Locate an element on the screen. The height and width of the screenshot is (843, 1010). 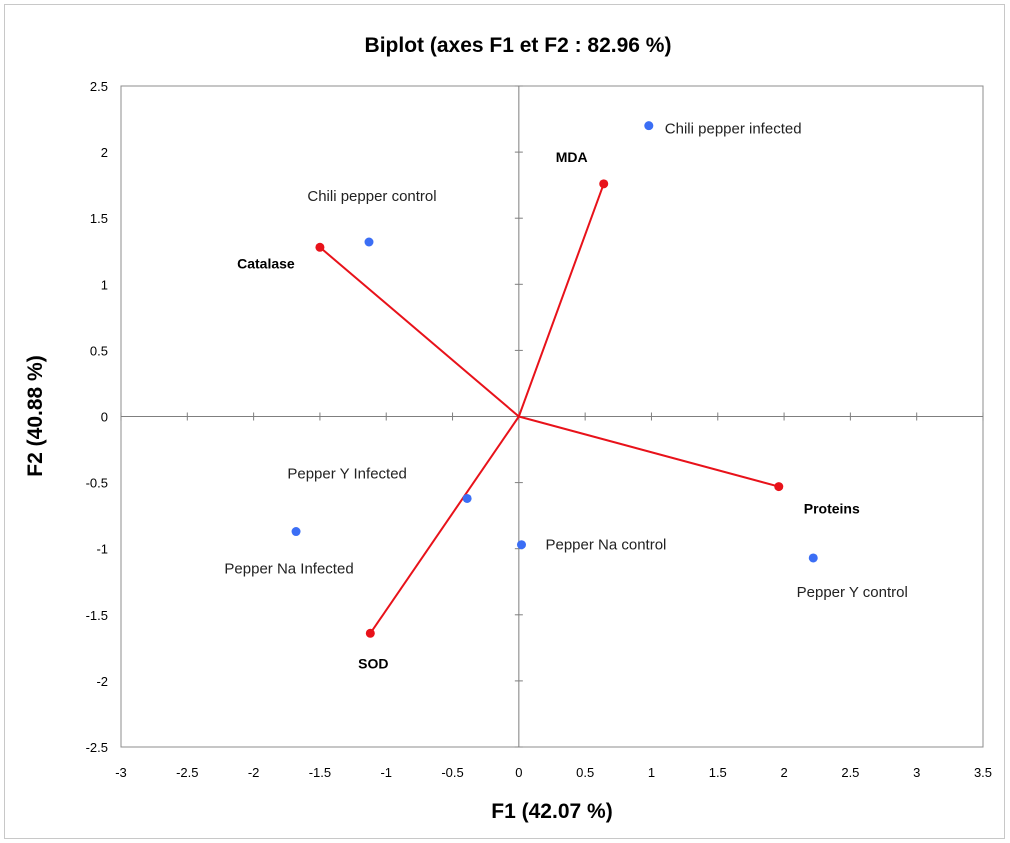
y-tick-label: -1 is located at coordinates (102, 549).